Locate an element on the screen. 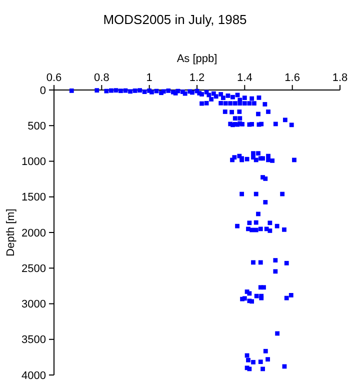  x-tick-label: 1.4 is located at coordinates (244, 78).